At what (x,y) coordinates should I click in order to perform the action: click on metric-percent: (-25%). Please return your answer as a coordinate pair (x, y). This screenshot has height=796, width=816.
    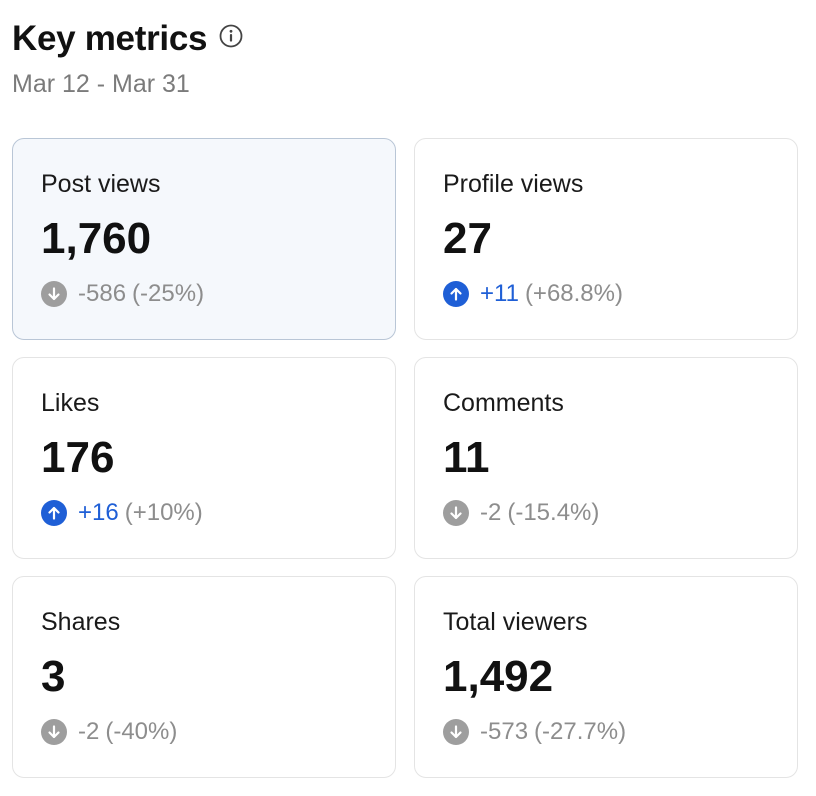
    Looking at the image, I should click on (168, 293).